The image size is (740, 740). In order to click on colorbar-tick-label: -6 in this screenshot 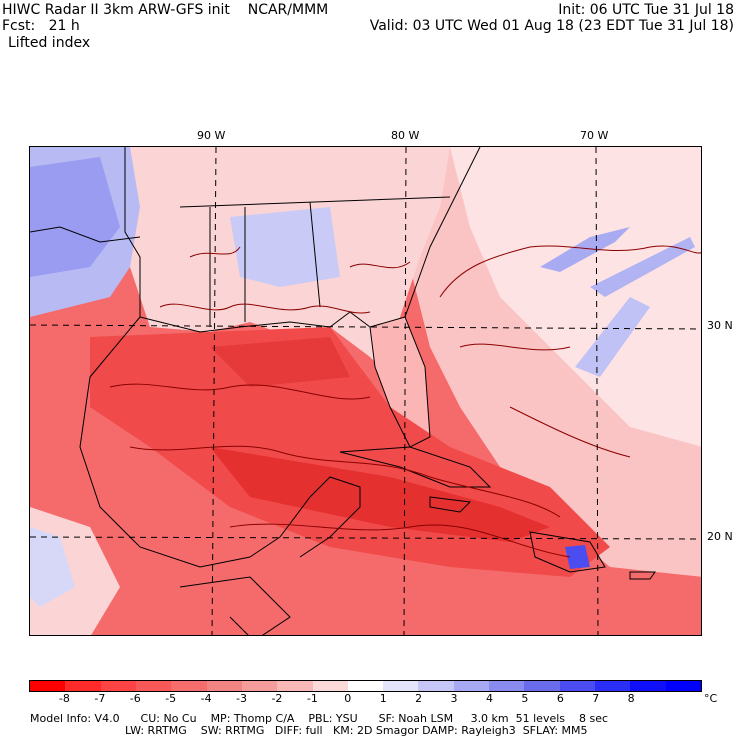, I will do `click(135, 698)`.